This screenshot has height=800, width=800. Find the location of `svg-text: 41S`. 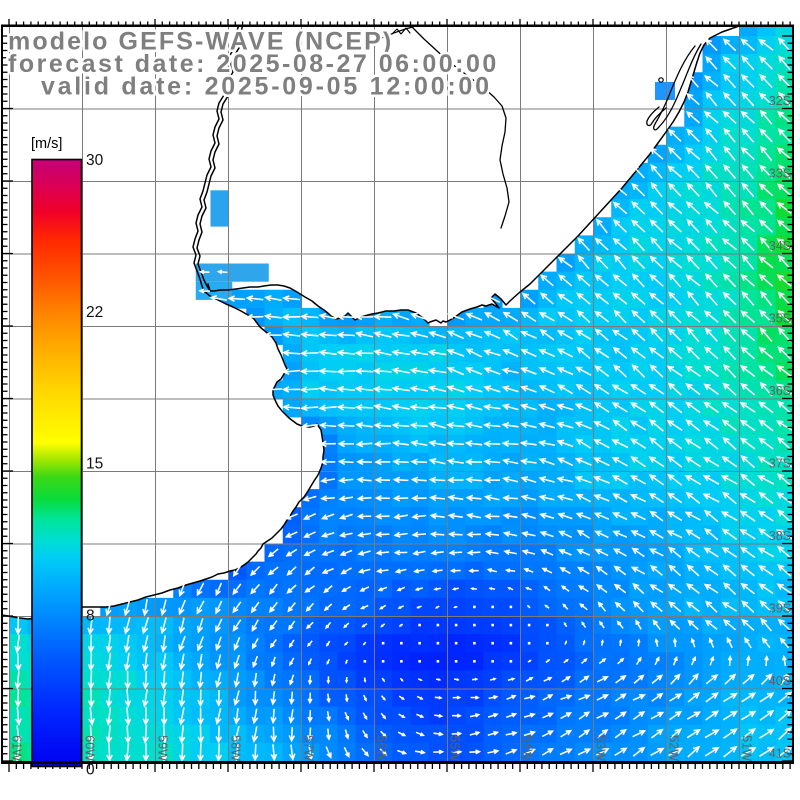

svg-text: 41S is located at coordinates (780, 754).